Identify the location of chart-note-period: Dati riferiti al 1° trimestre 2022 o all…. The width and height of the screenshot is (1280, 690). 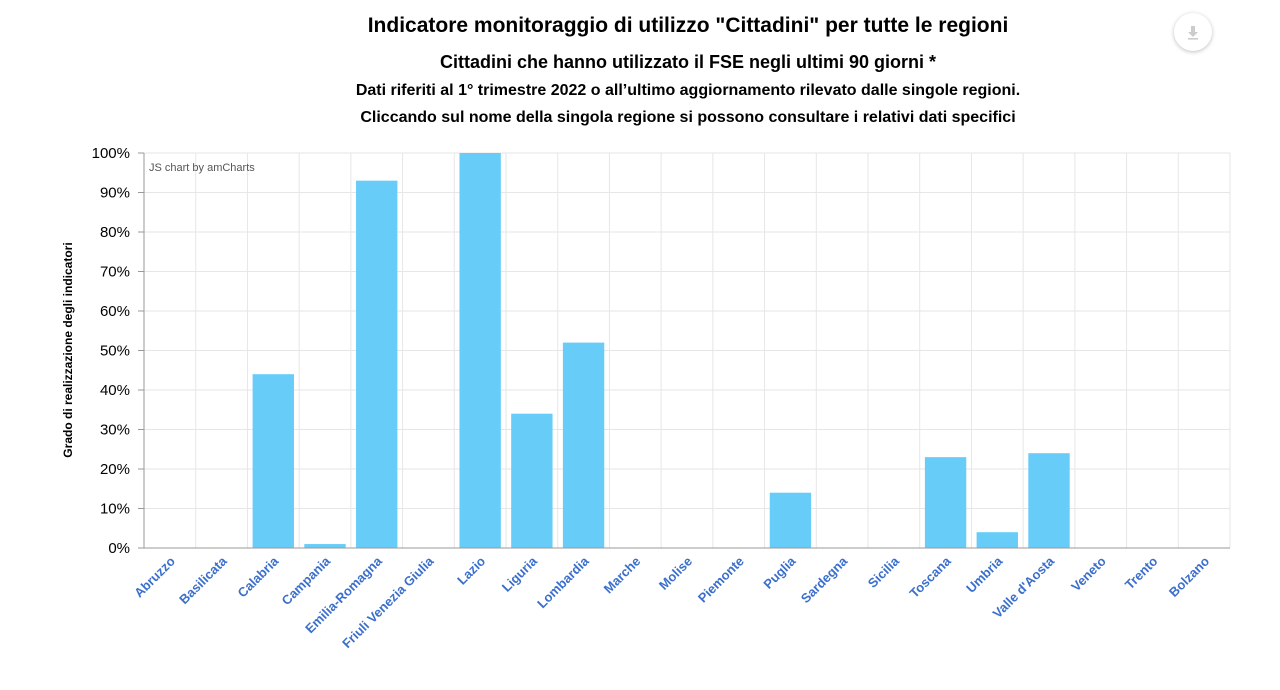
(688, 90).